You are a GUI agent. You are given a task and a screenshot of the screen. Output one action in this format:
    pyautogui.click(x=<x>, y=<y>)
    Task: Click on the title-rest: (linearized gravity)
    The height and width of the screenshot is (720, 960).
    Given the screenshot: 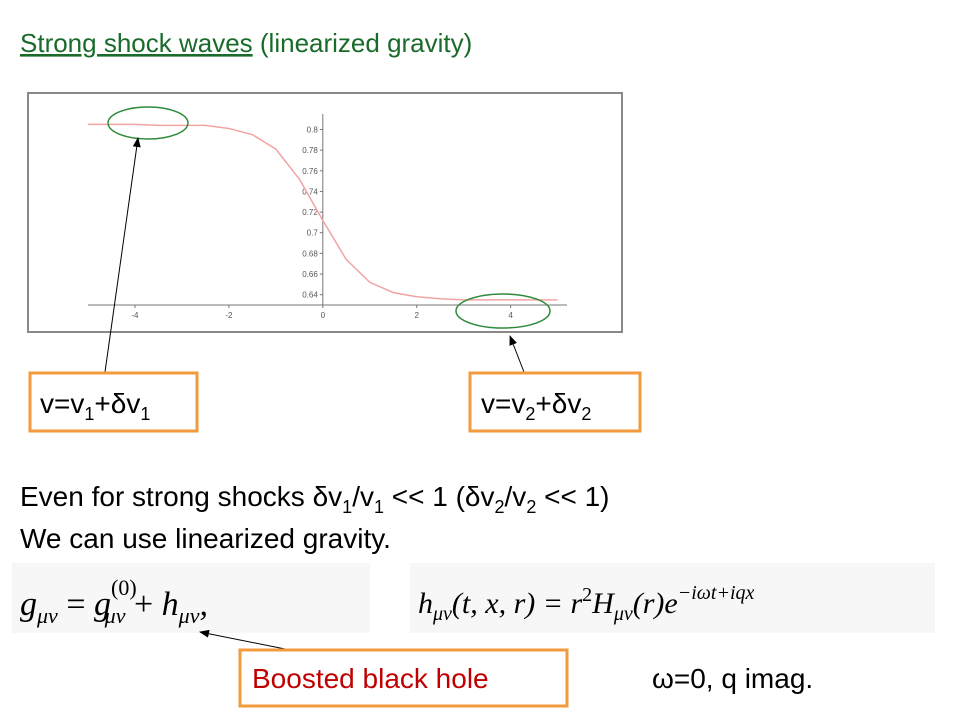 What is the action you would take?
    pyautogui.click(x=363, y=43)
    